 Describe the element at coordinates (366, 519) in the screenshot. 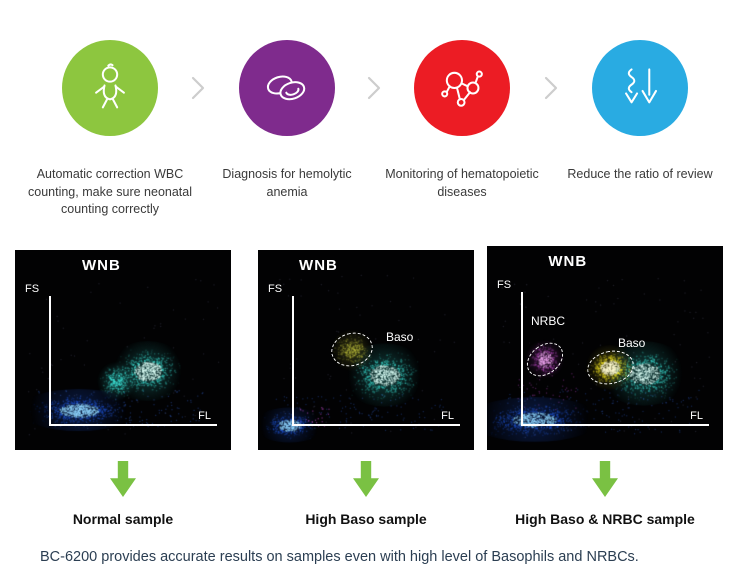

I see `sample-label-high-baso: High Baso sample` at that location.